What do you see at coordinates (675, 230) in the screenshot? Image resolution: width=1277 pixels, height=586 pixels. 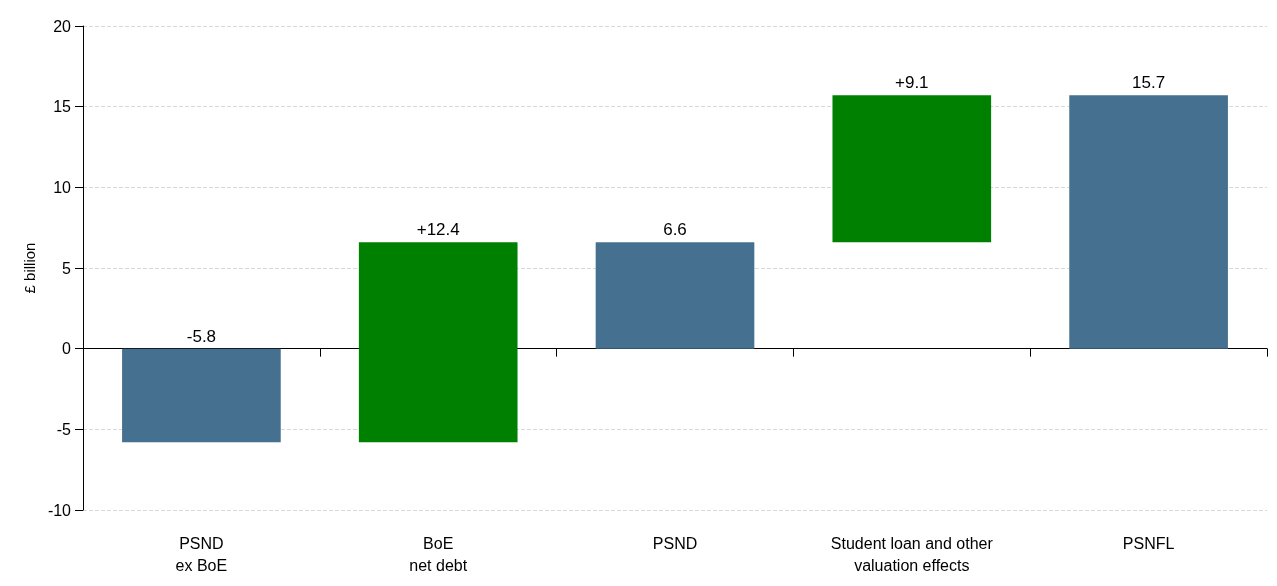 I see `data-label: 6.6` at bounding box center [675, 230].